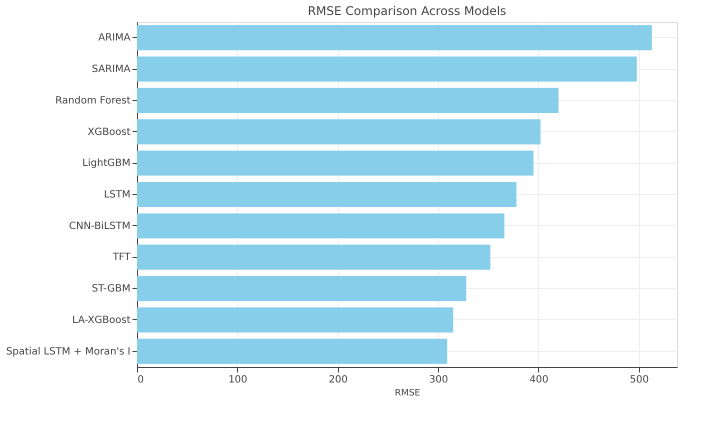 The image size is (712, 425). I want to click on y-tick-label: SARIMA, so click(111, 70).